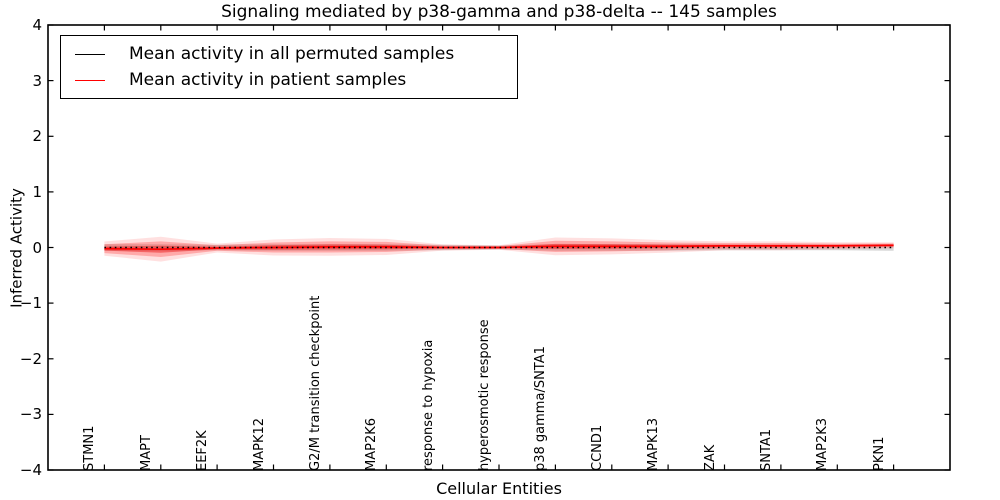 The image size is (1000, 500). Describe the element at coordinates (90, 54) in the screenshot. I see `legend-line-sample-permuted` at that location.